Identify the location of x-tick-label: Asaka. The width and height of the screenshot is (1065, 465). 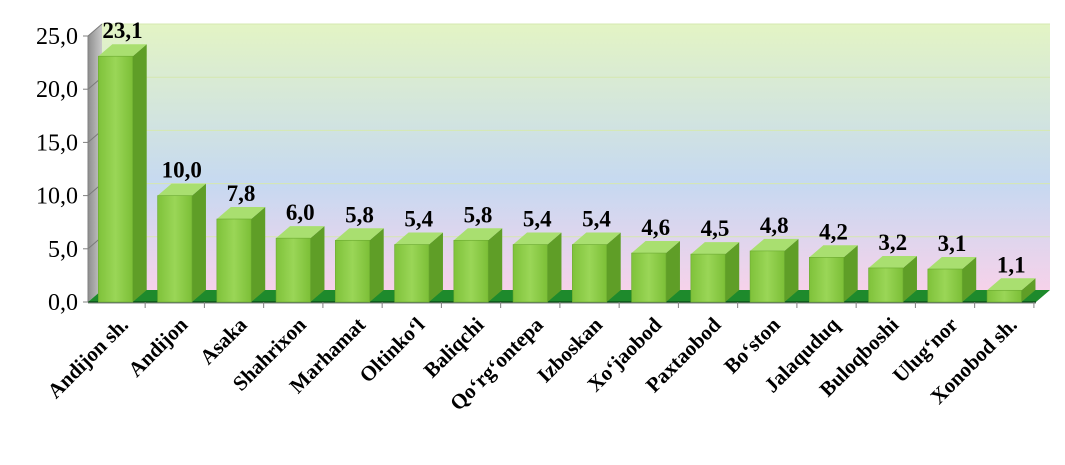
(223, 340).